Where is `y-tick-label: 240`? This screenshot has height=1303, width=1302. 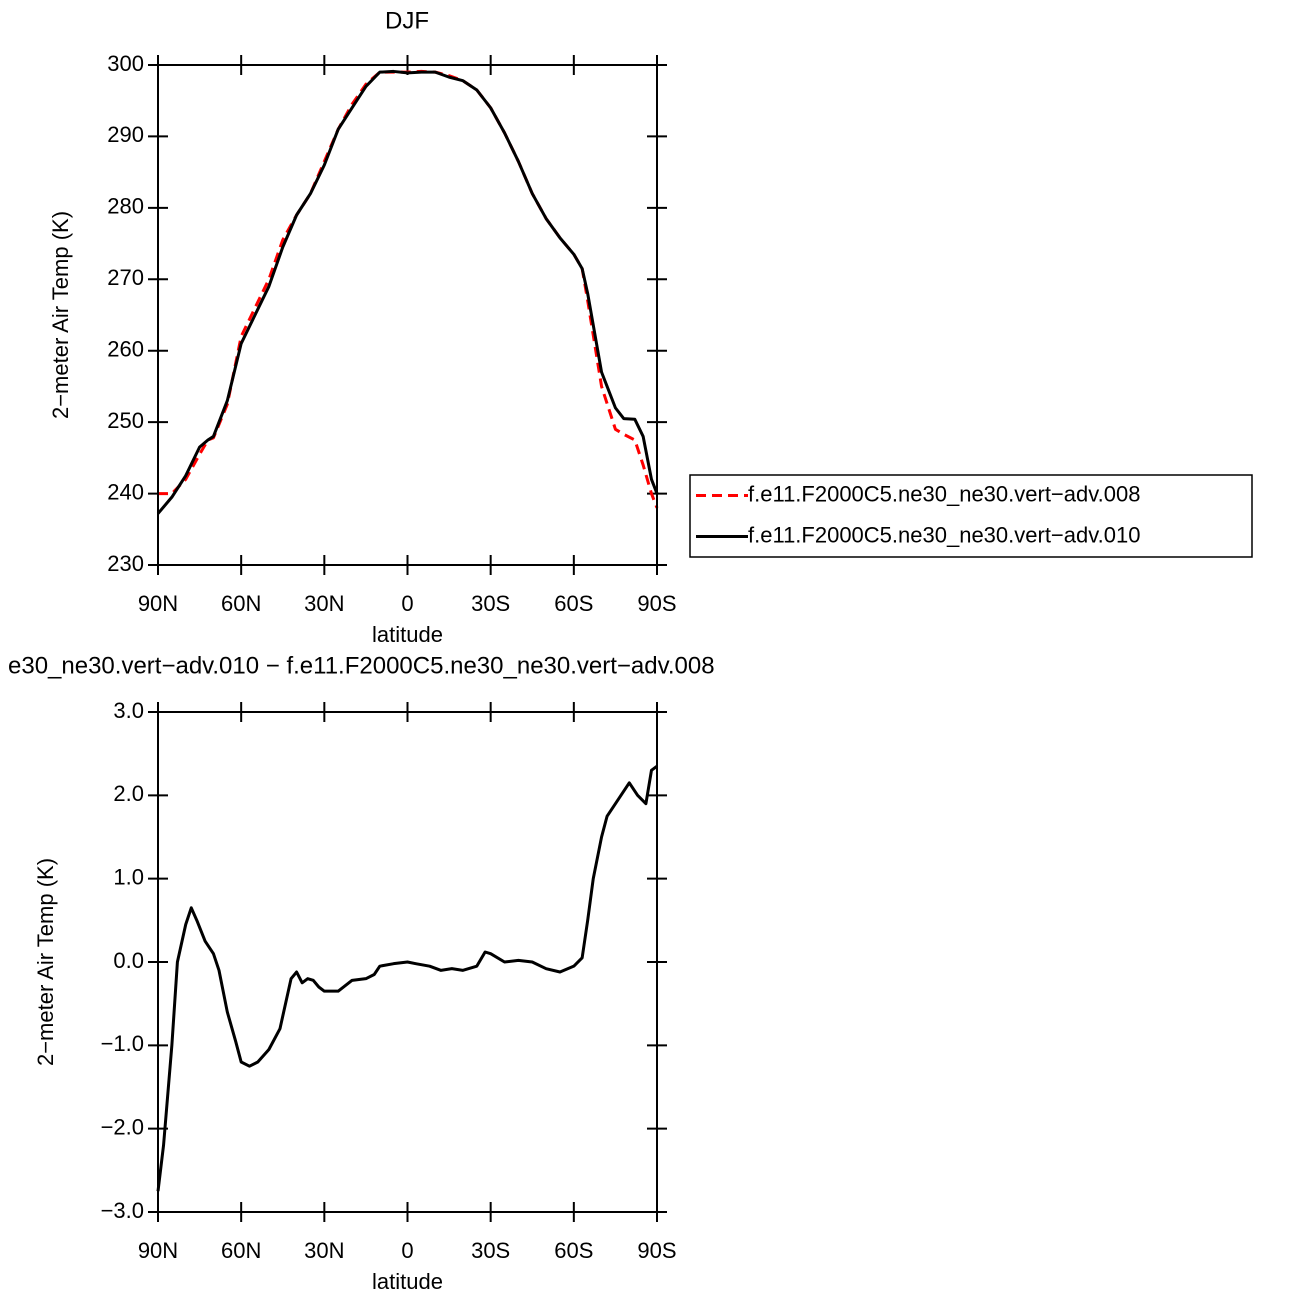 y-tick-label: 240 is located at coordinates (125, 491).